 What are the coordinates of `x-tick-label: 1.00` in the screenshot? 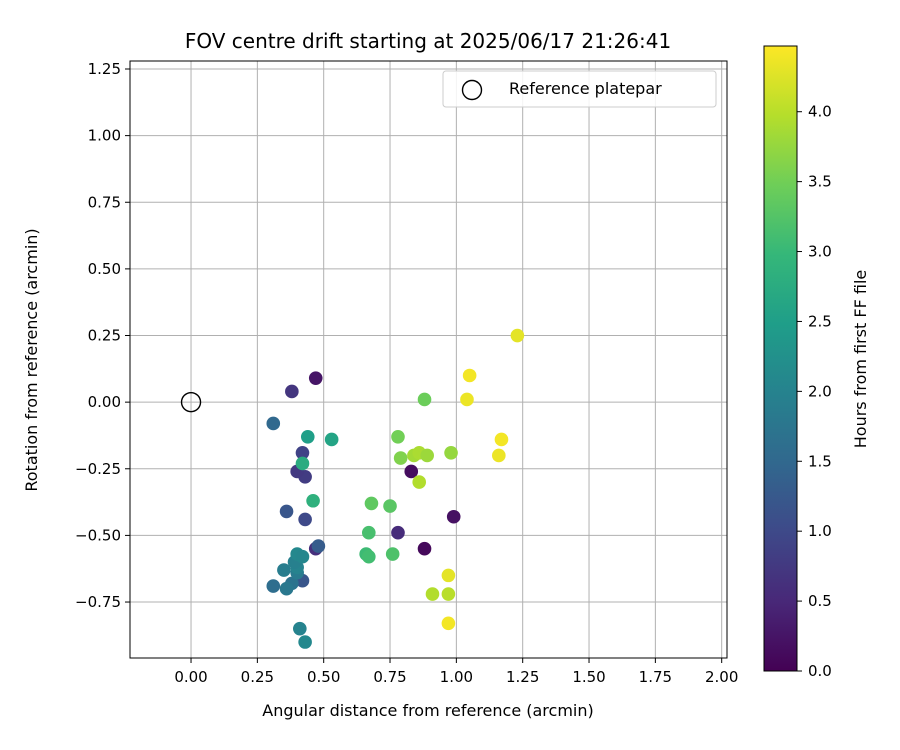 It's located at (456, 677).